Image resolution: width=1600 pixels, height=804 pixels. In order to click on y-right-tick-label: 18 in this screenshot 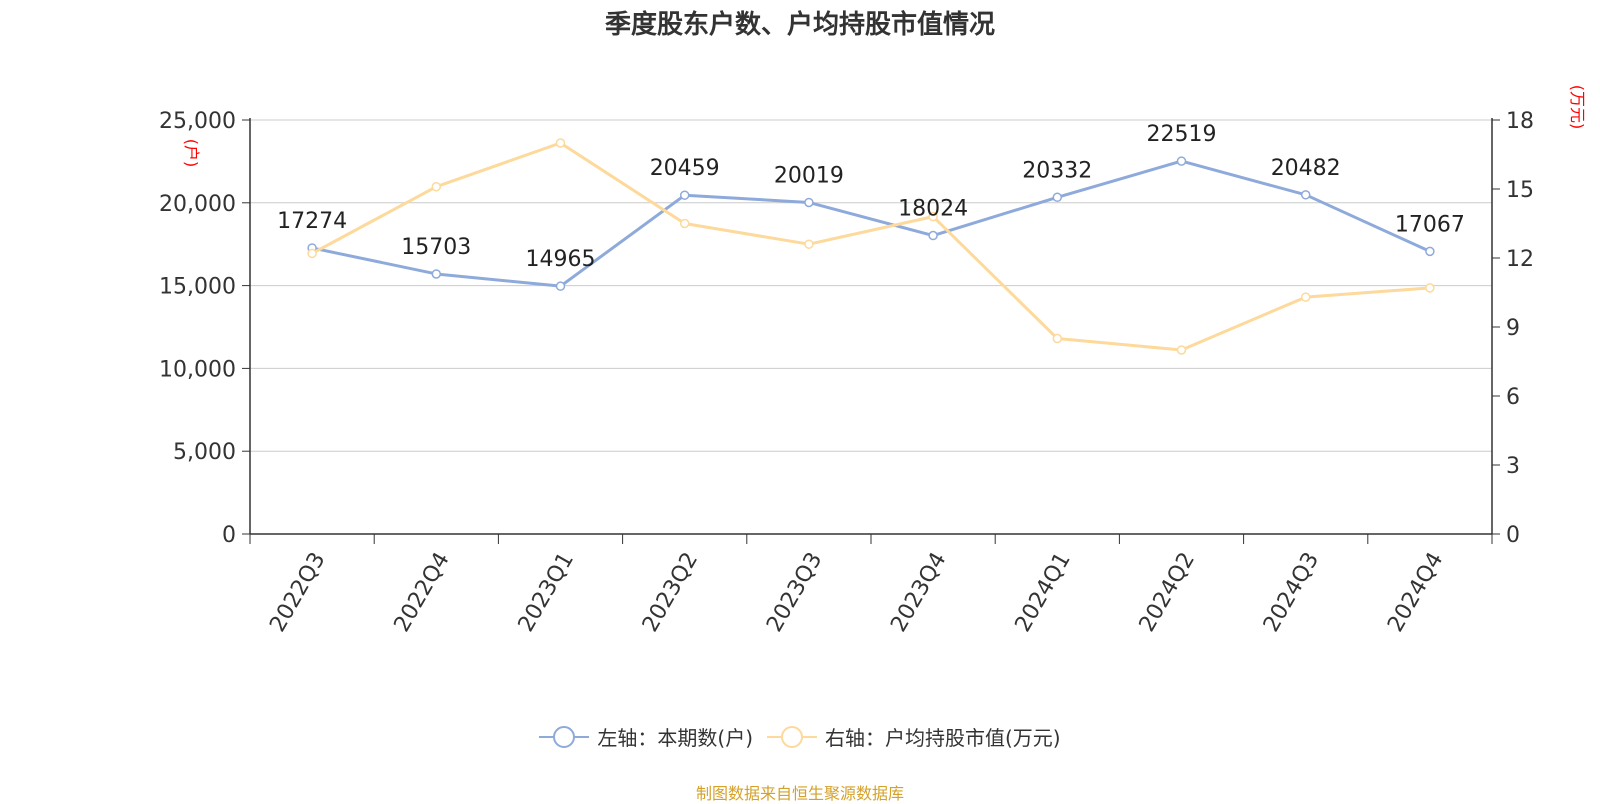, I will do `click(1520, 121)`.